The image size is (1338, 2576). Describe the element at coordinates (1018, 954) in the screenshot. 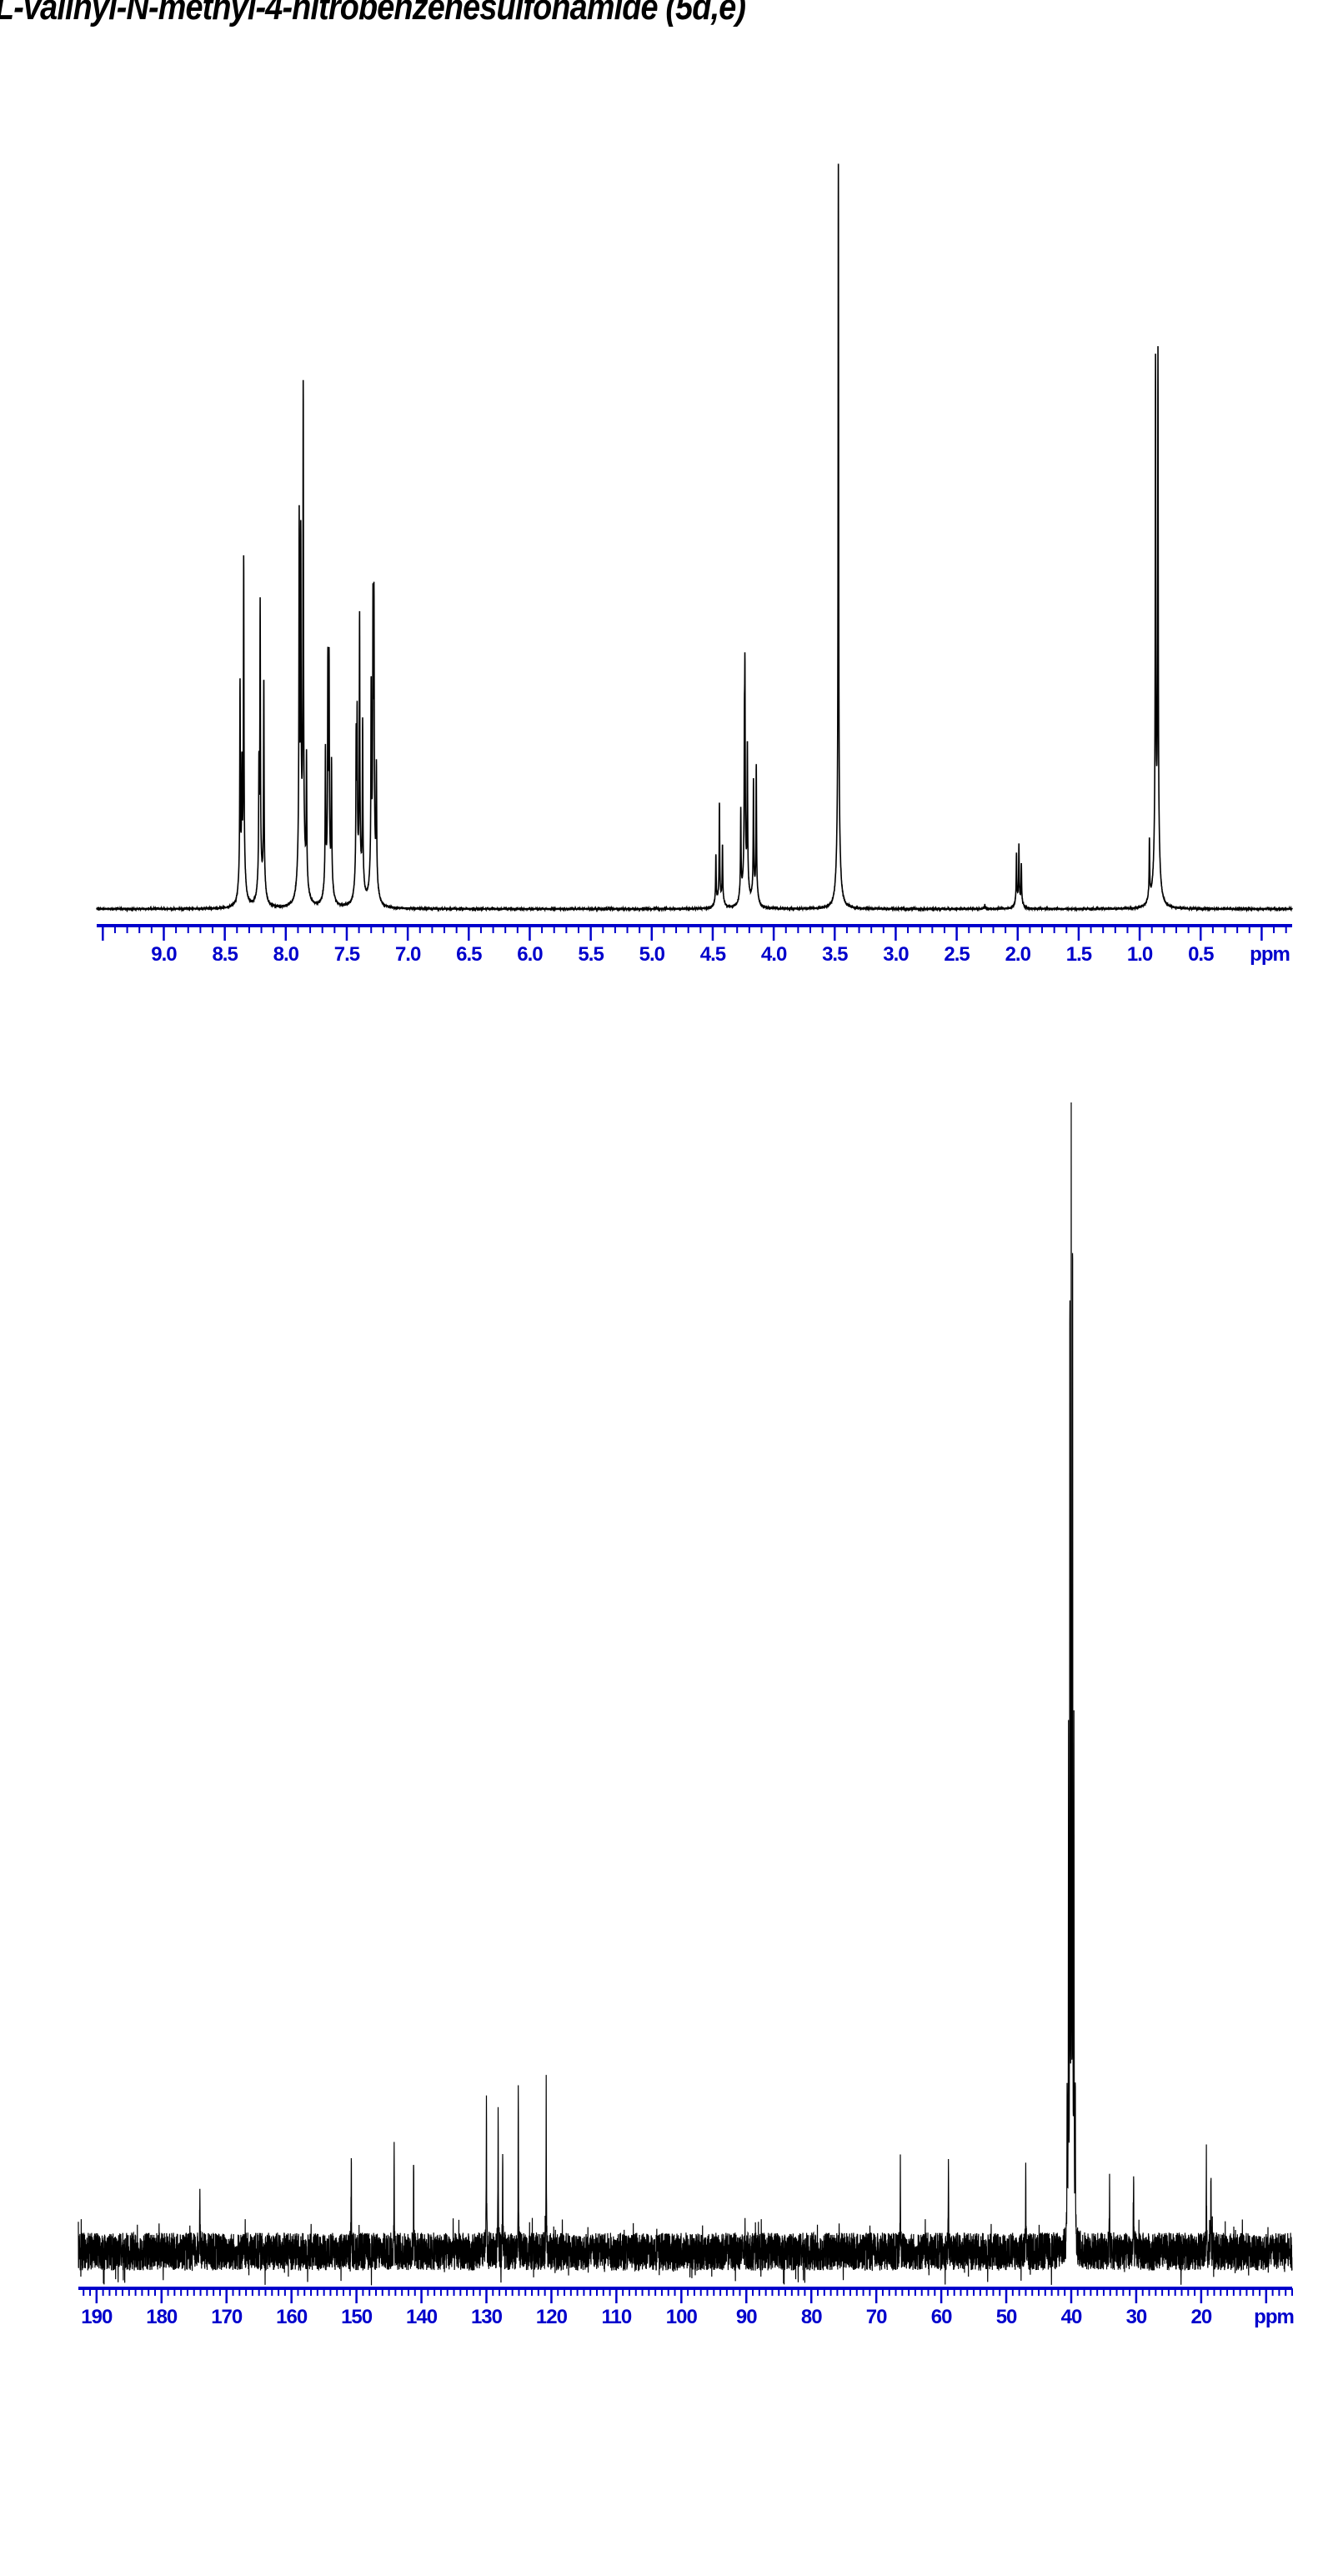

I see `tick-label: 2.0` at that location.